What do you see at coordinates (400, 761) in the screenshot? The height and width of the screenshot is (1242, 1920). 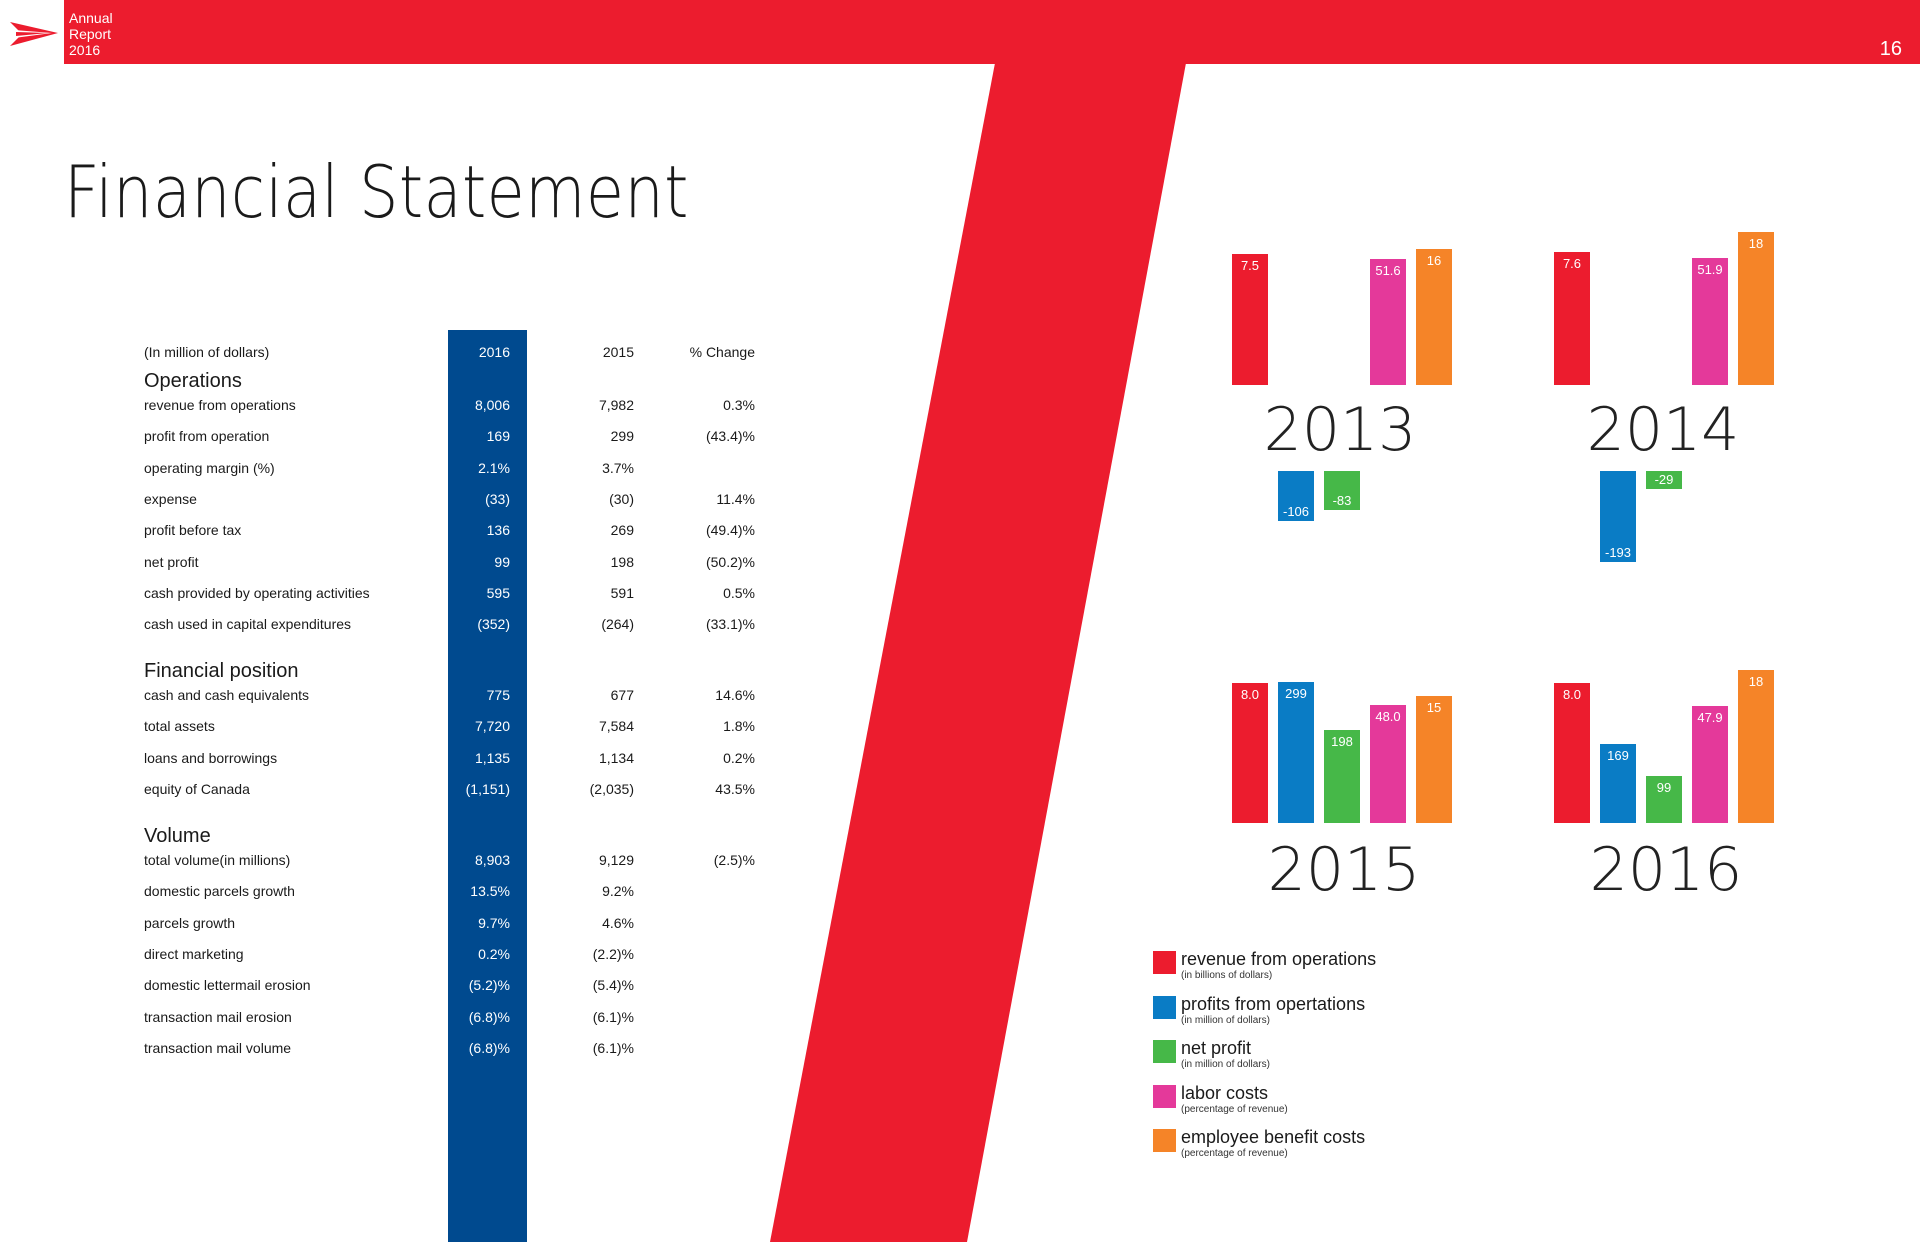 I see `table-row: loans and borrowings 1,135 1,134 0.2%` at bounding box center [400, 761].